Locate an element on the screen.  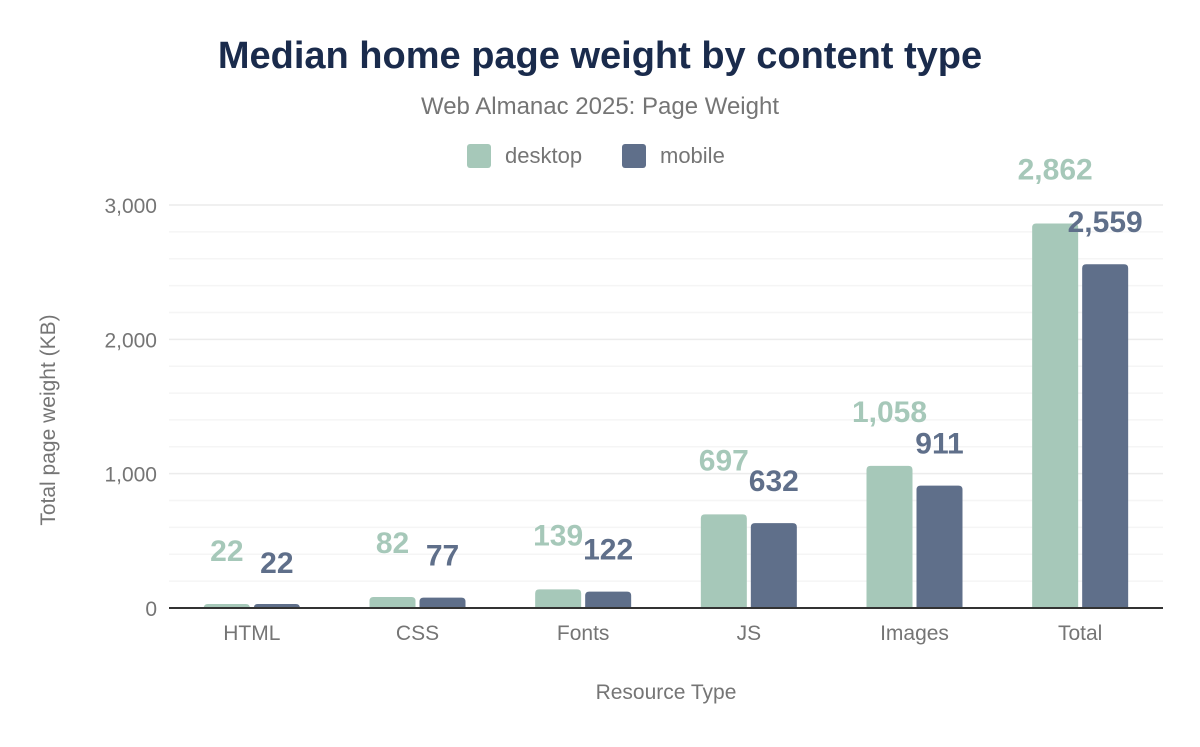
y-tick-label: 2,000 is located at coordinates (130, 340).